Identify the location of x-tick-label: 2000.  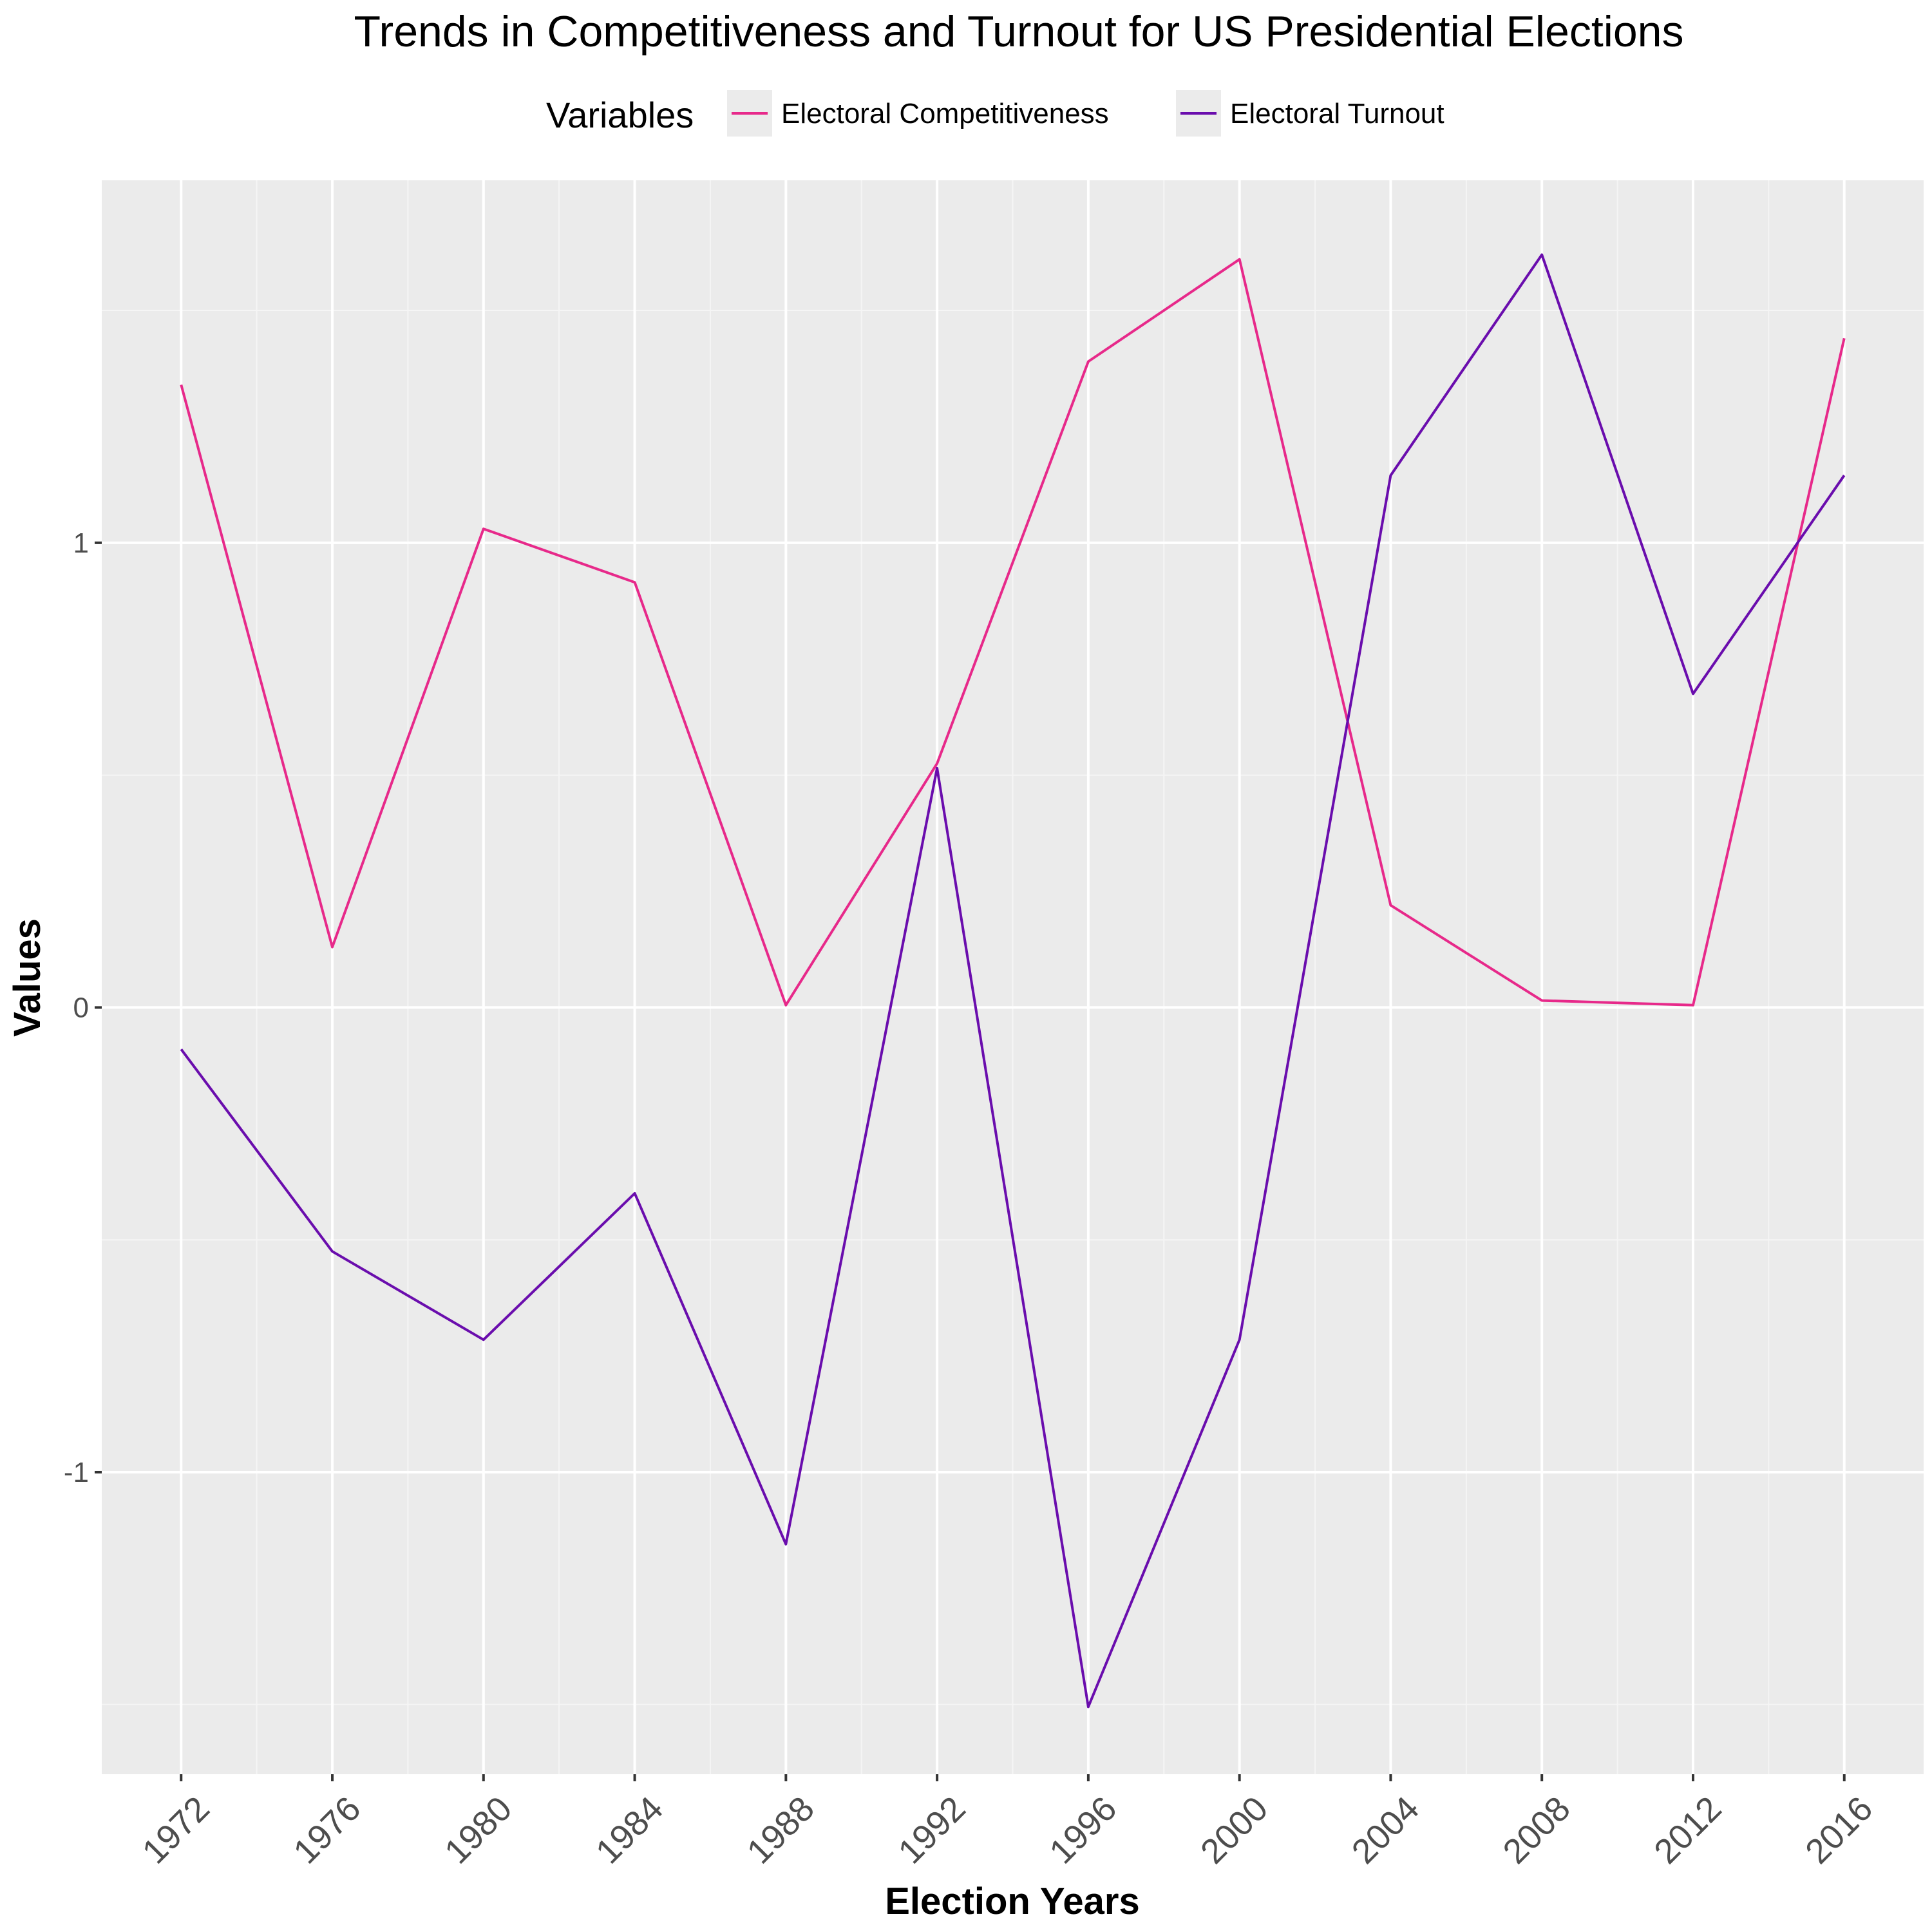
(1234, 1830).